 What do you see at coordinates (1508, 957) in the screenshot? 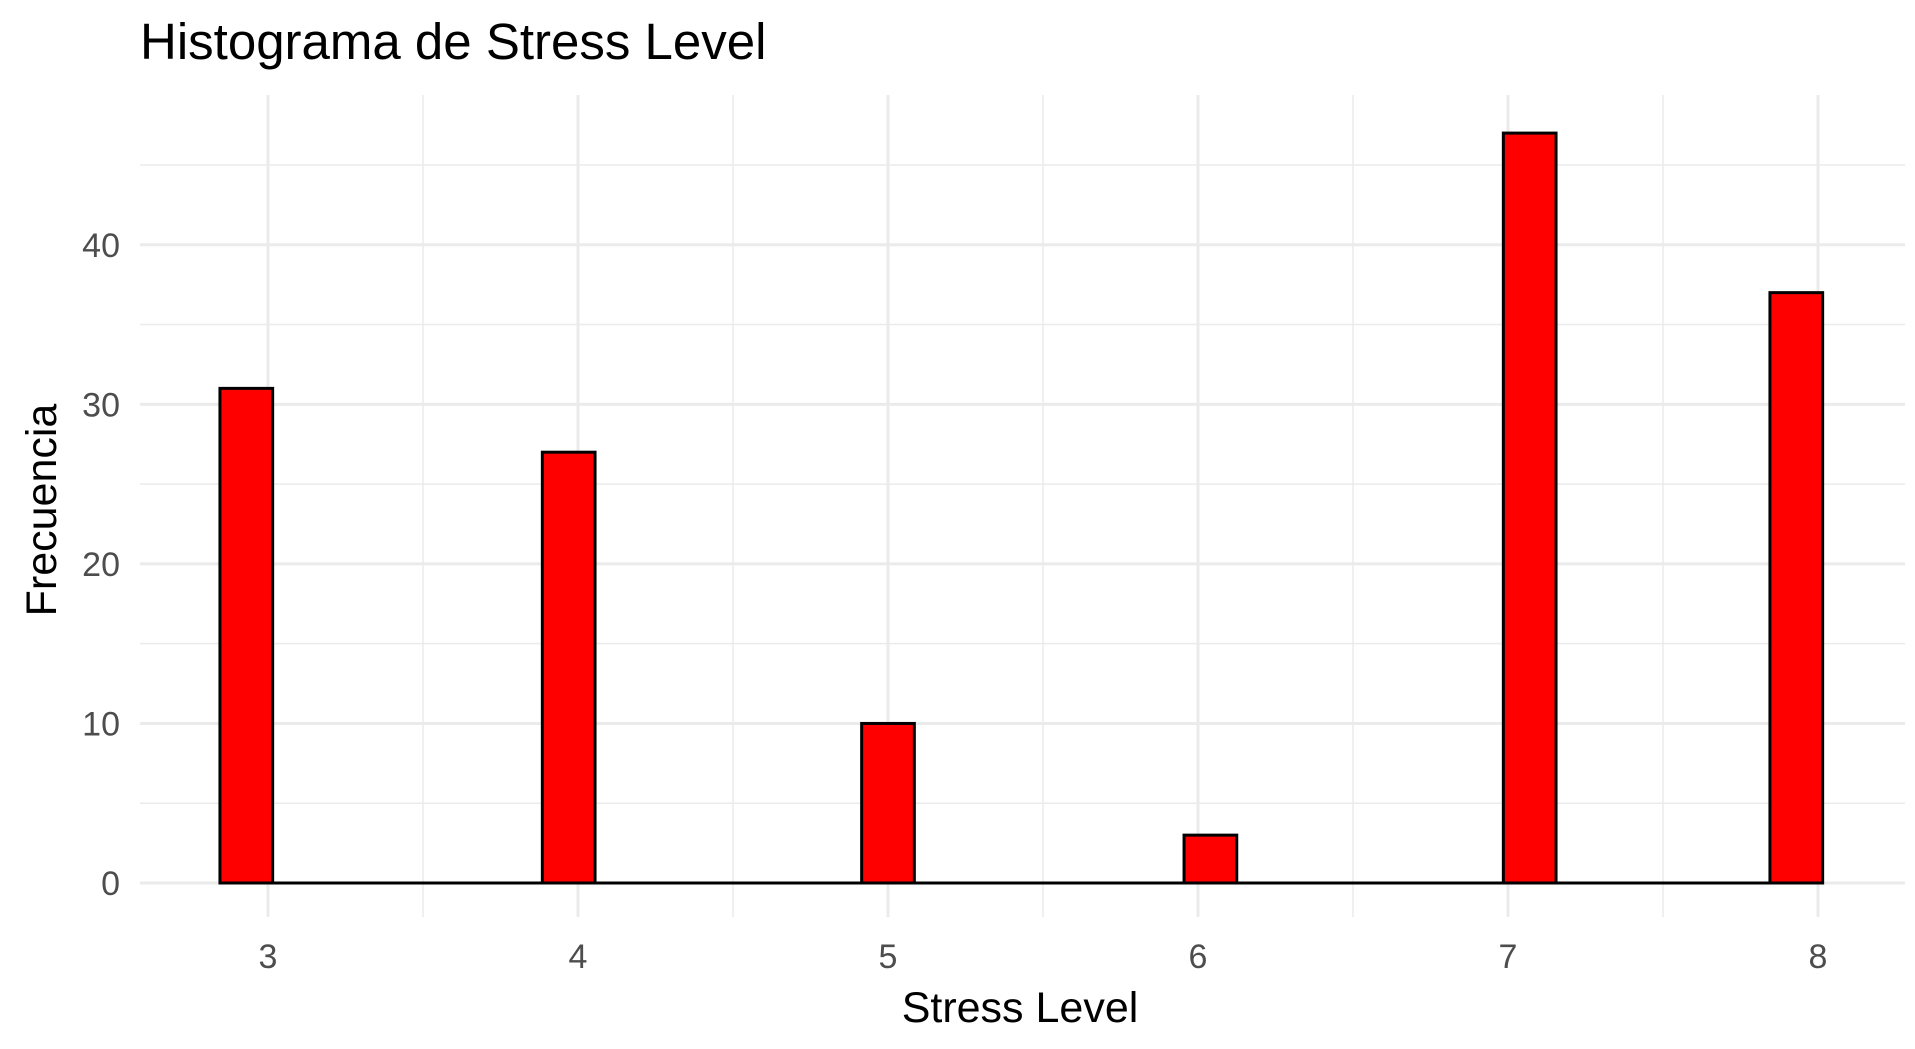
I see `x-tick-label: 7` at bounding box center [1508, 957].